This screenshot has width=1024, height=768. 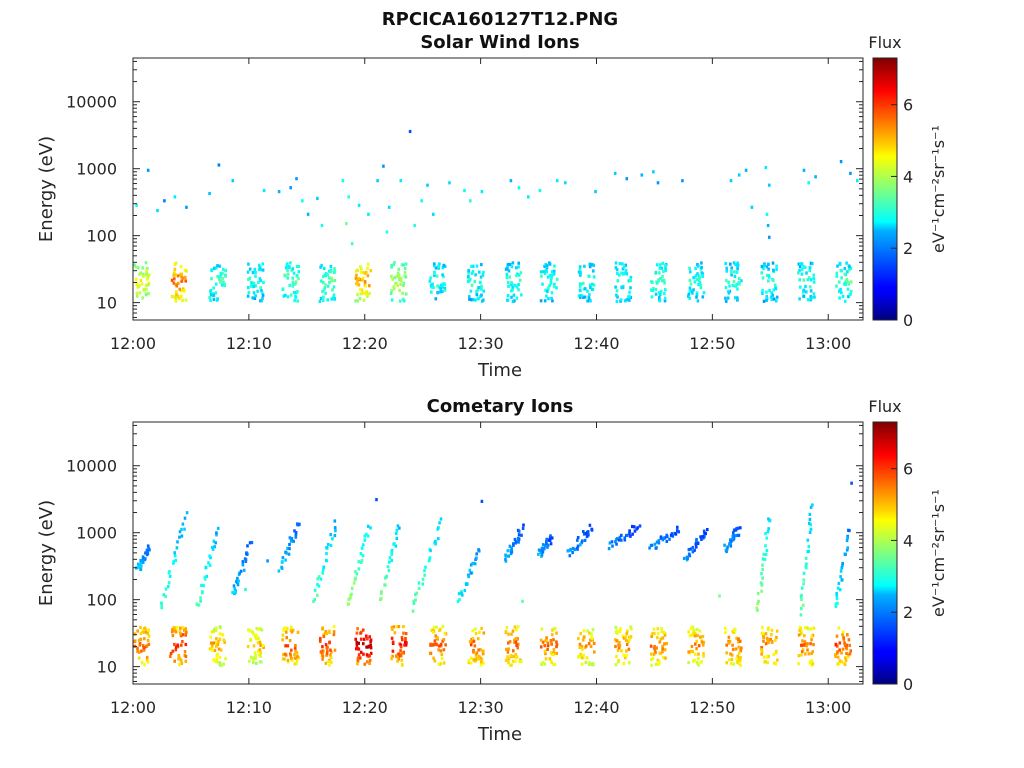 What do you see at coordinates (500, 19) in the screenshot?
I see `page-title: RPCICA160127T12.PNG` at bounding box center [500, 19].